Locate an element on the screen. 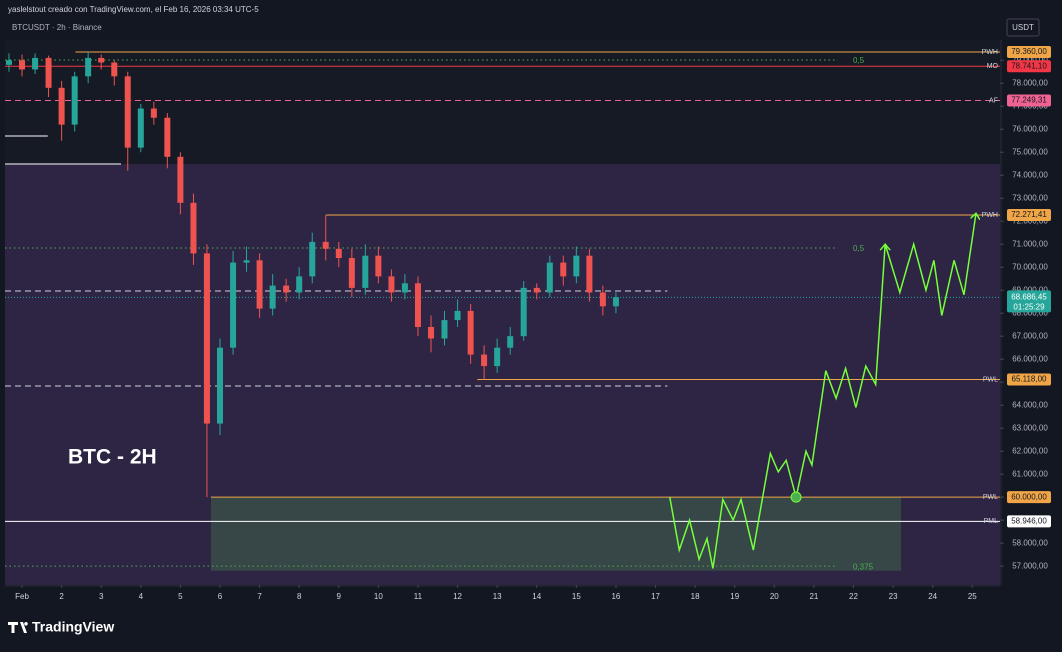 The height and width of the screenshot is (652, 1062). level-name: MO is located at coordinates (993, 66).